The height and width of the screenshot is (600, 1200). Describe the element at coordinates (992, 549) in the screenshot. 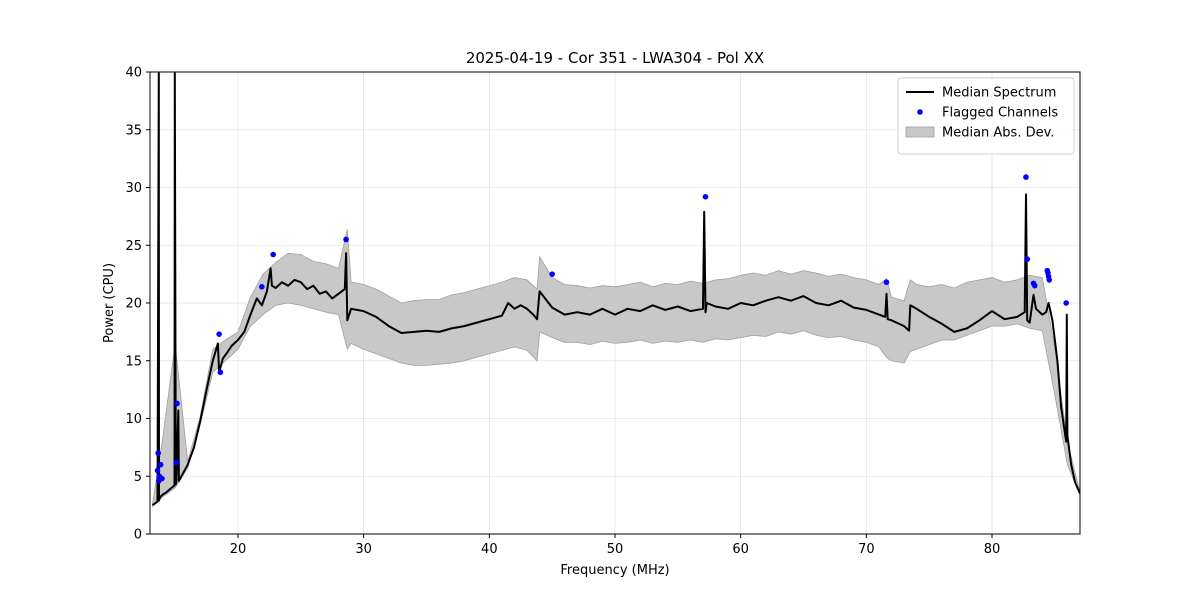

I see `x-tick-label: 80` at that location.